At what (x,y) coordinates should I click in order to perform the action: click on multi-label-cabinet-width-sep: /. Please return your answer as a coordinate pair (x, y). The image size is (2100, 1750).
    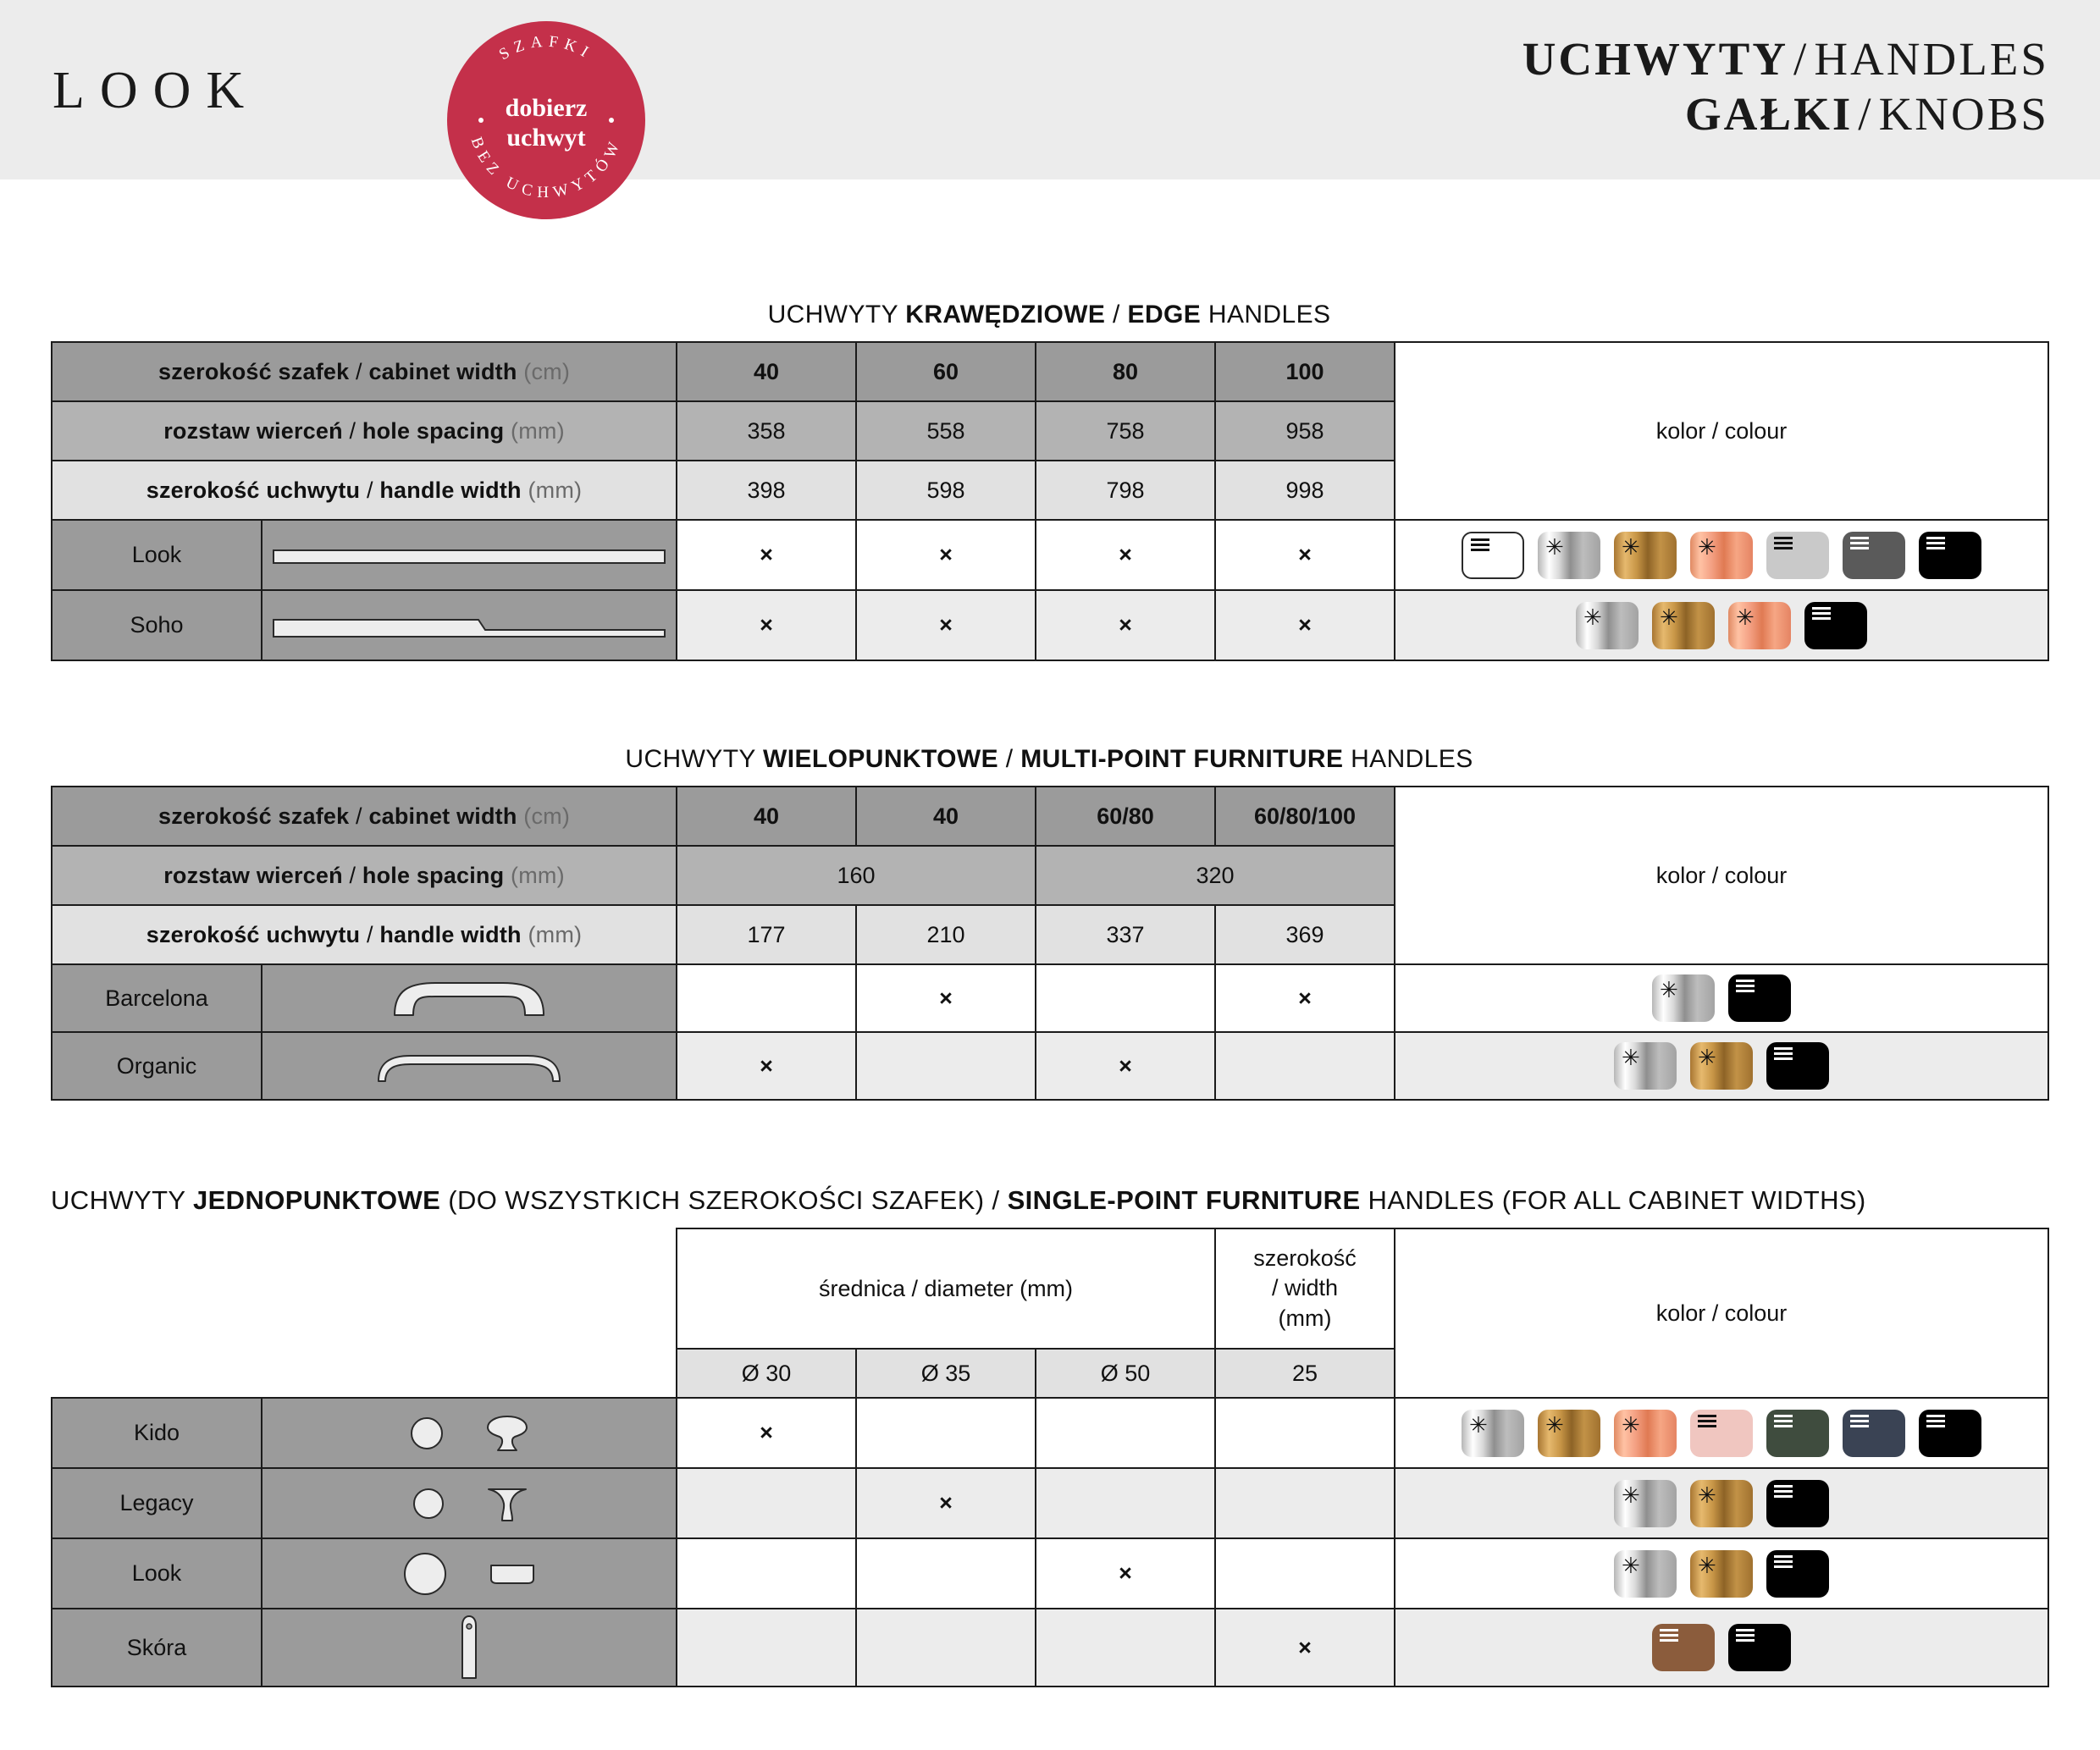
    Looking at the image, I should click on (359, 816).